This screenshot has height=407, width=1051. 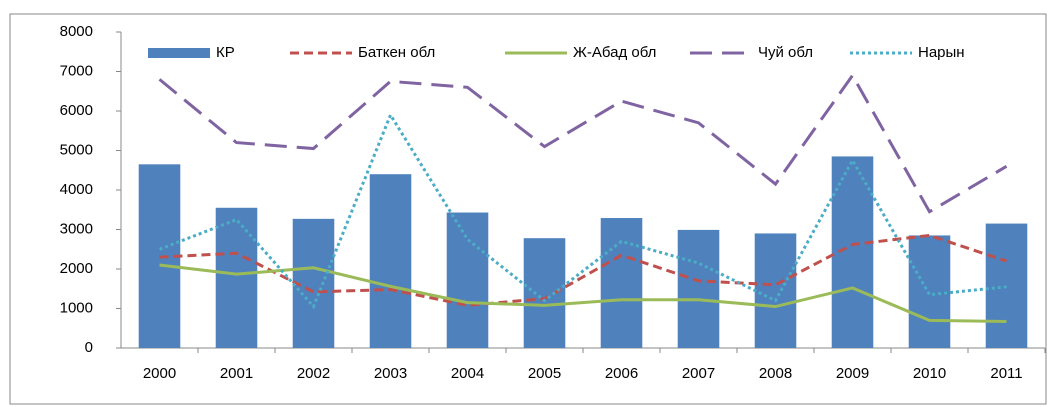 I want to click on x-tick-label: 2009, so click(x=852, y=373).